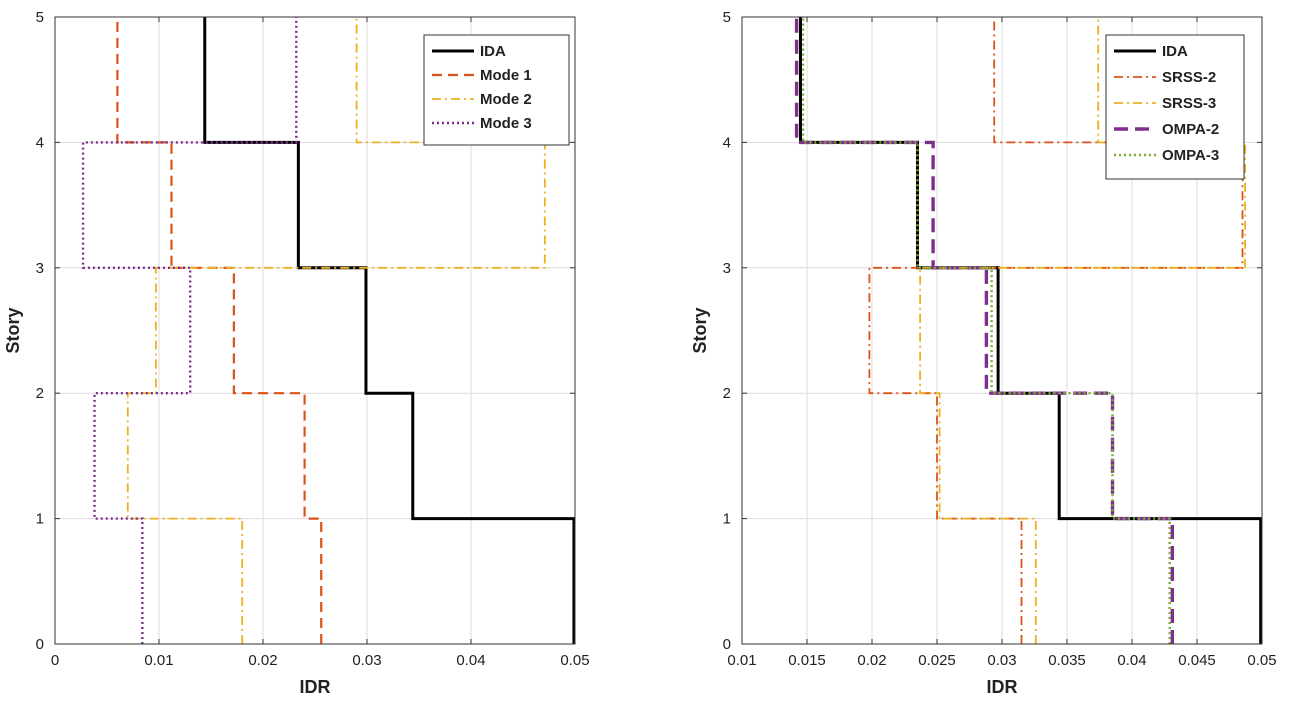 The height and width of the screenshot is (702, 1291). Describe the element at coordinates (1190, 155) in the screenshot. I see `legend-label: OMPA-3` at that location.